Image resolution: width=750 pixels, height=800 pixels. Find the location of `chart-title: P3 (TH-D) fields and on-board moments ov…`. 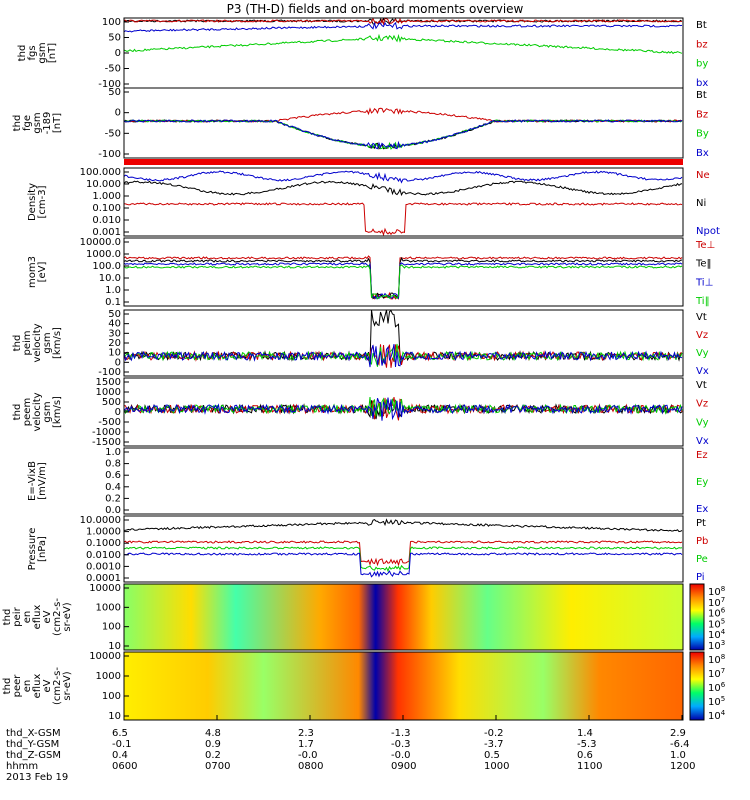

chart-title: P3 (TH-D) fields and on-board moments ov… is located at coordinates (375, 9).